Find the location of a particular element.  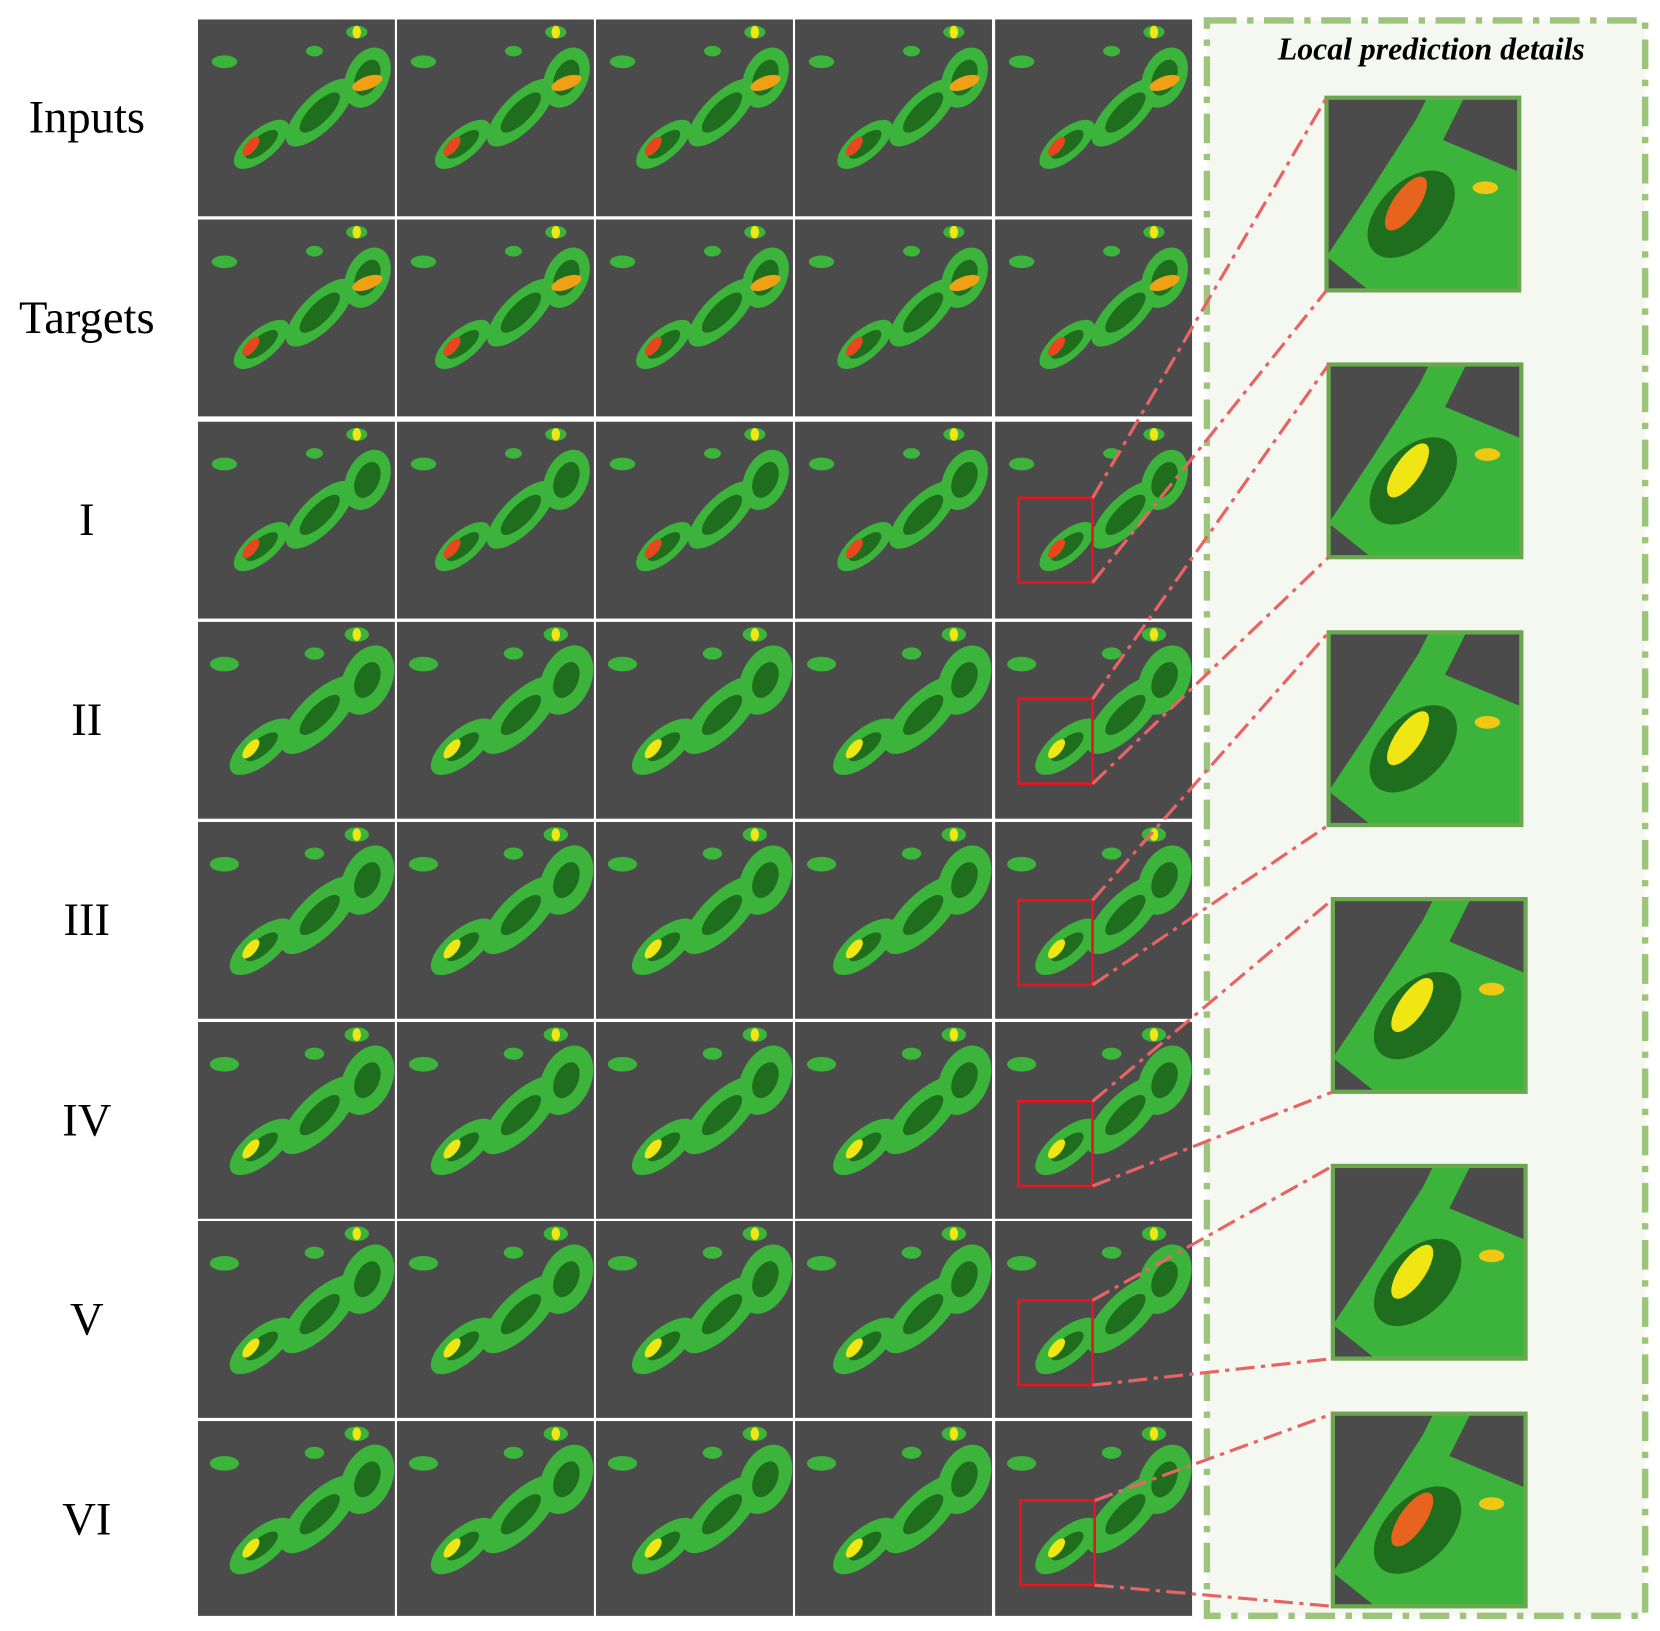

image-bg is located at coordinates (893, 318).